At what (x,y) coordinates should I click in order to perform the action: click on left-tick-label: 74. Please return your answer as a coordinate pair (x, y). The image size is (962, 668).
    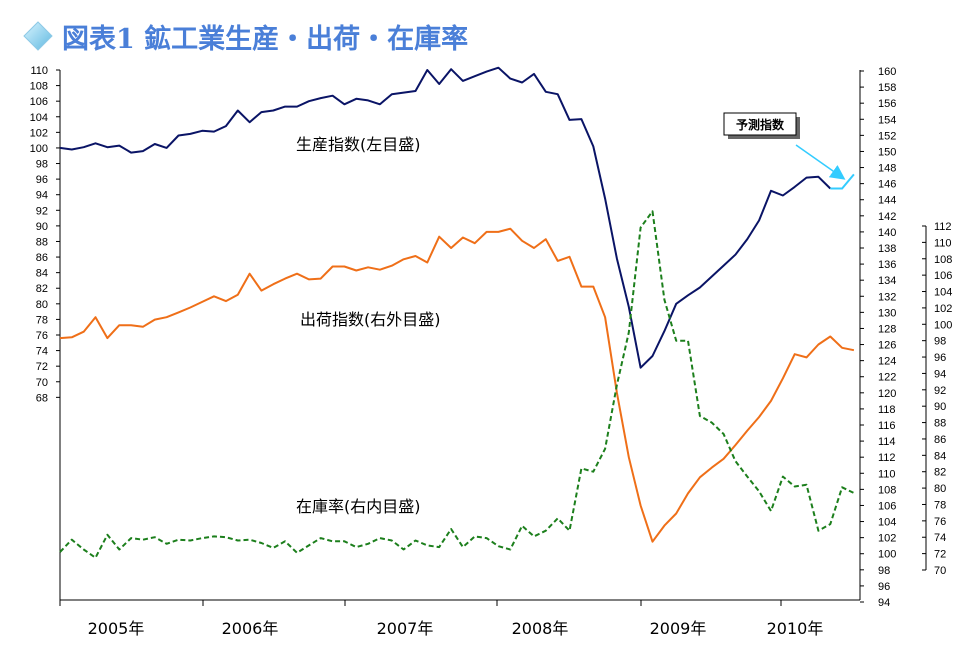
    Looking at the image, I should click on (42, 352).